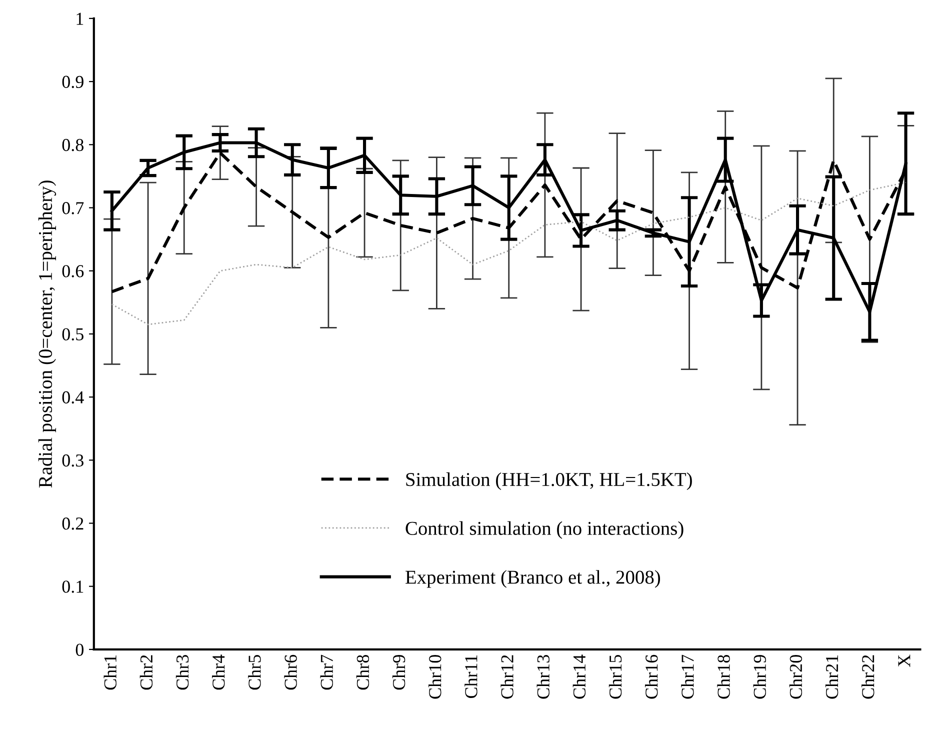 This screenshot has height=738, width=939. I want to click on y-tick-label: 0.2, so click(73, 524).